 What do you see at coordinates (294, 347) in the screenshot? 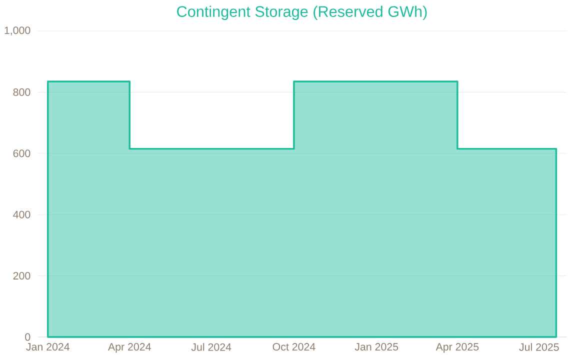
I see `x-tick-label: Oct 2024` at bounding box center [294, 347].